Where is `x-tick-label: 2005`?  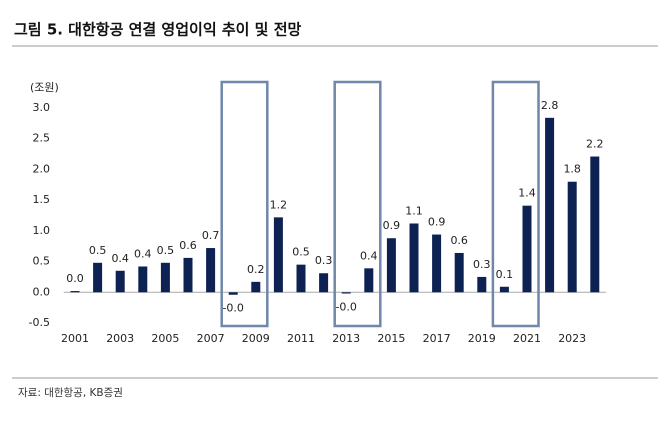
x-tick-label: 2005 is located at coordinates (165, 338).